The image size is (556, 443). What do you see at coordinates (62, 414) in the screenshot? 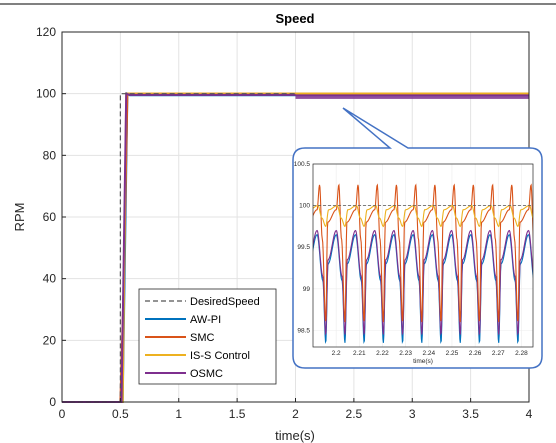
I see `x-tick-label: 0` at bounding box center [62, 414].